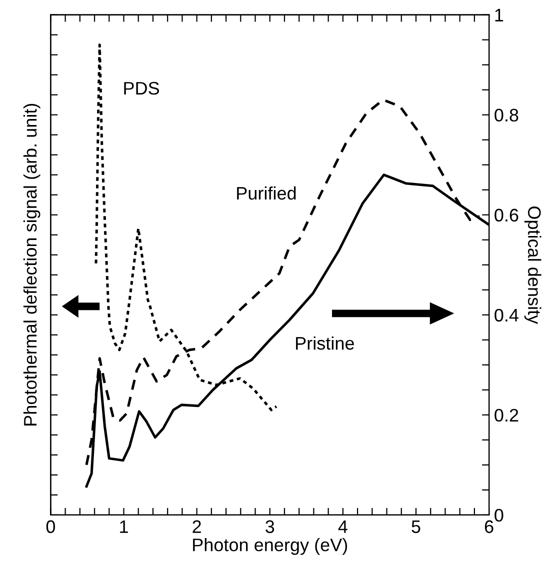 The width and height of the screenshot is (557, 569). What do you see at coordinates (499, 515) in the screenshot?
I see `y-tick-label: 0` at bounding box center [499, 515].